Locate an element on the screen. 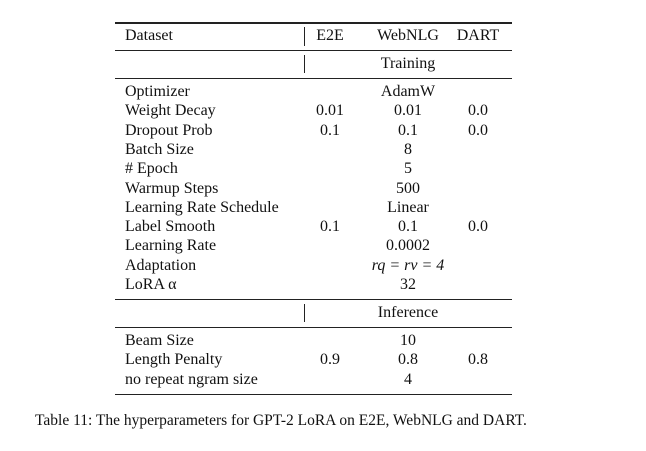 Image resolution: width=646 pixels, height=451 pixels. section-title: Training is located at coordinates (408, 63).